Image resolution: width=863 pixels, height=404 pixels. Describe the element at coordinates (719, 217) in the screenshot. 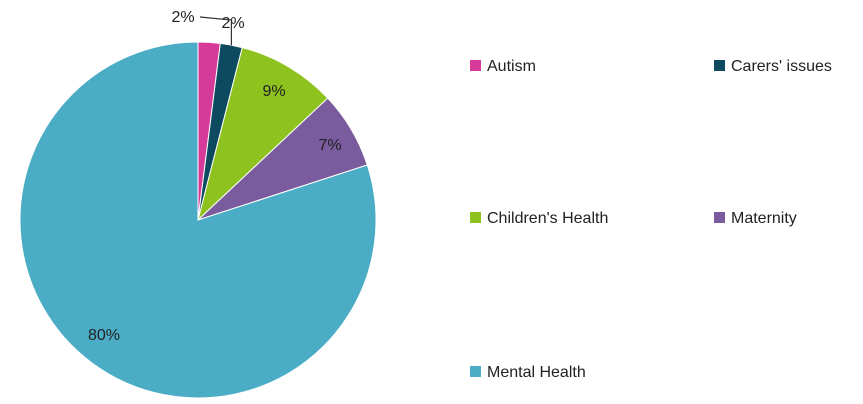

I see `legend-swatch-maternity` at that location.